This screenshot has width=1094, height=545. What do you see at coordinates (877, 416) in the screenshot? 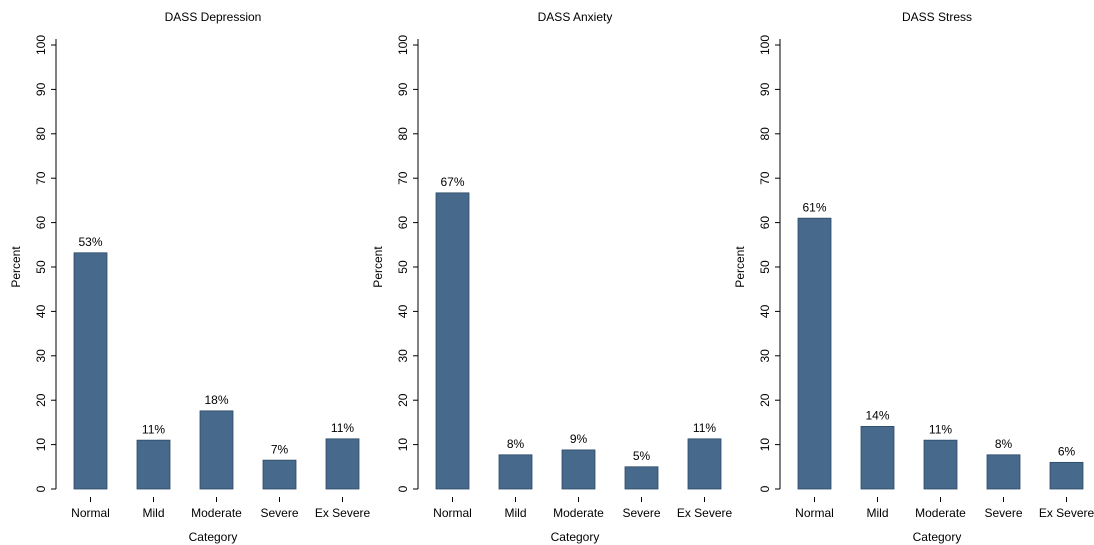
I see `value-label: 14%` at bounding box center [877, 416].